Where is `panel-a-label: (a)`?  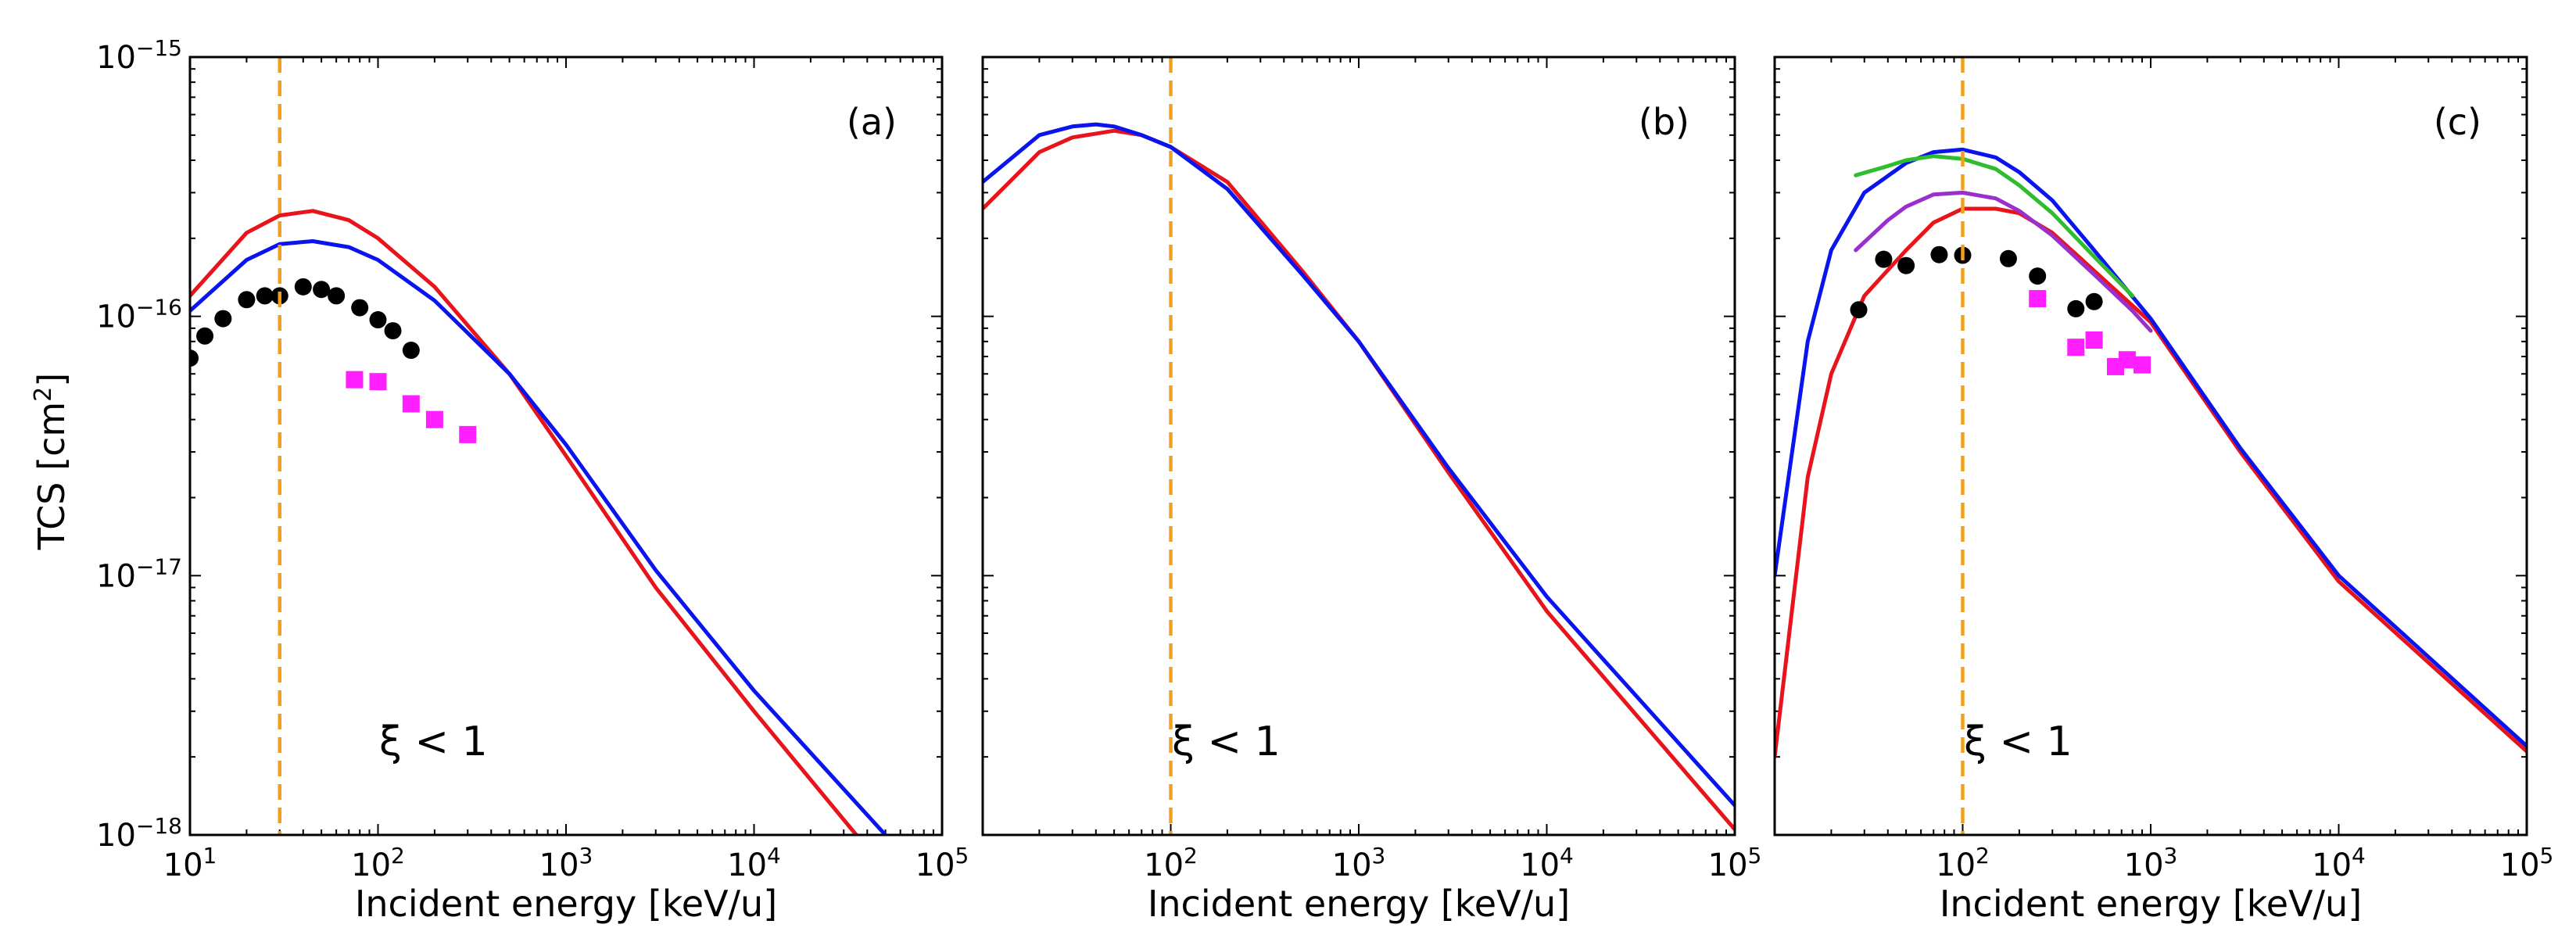 panel-a-label: (a) is located at coordinates (872, 122).